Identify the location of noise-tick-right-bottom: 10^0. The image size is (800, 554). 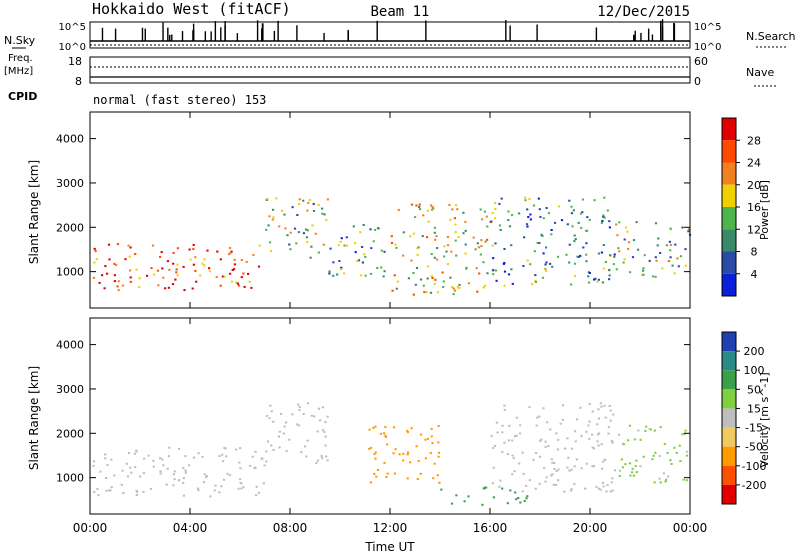
(707, 47).